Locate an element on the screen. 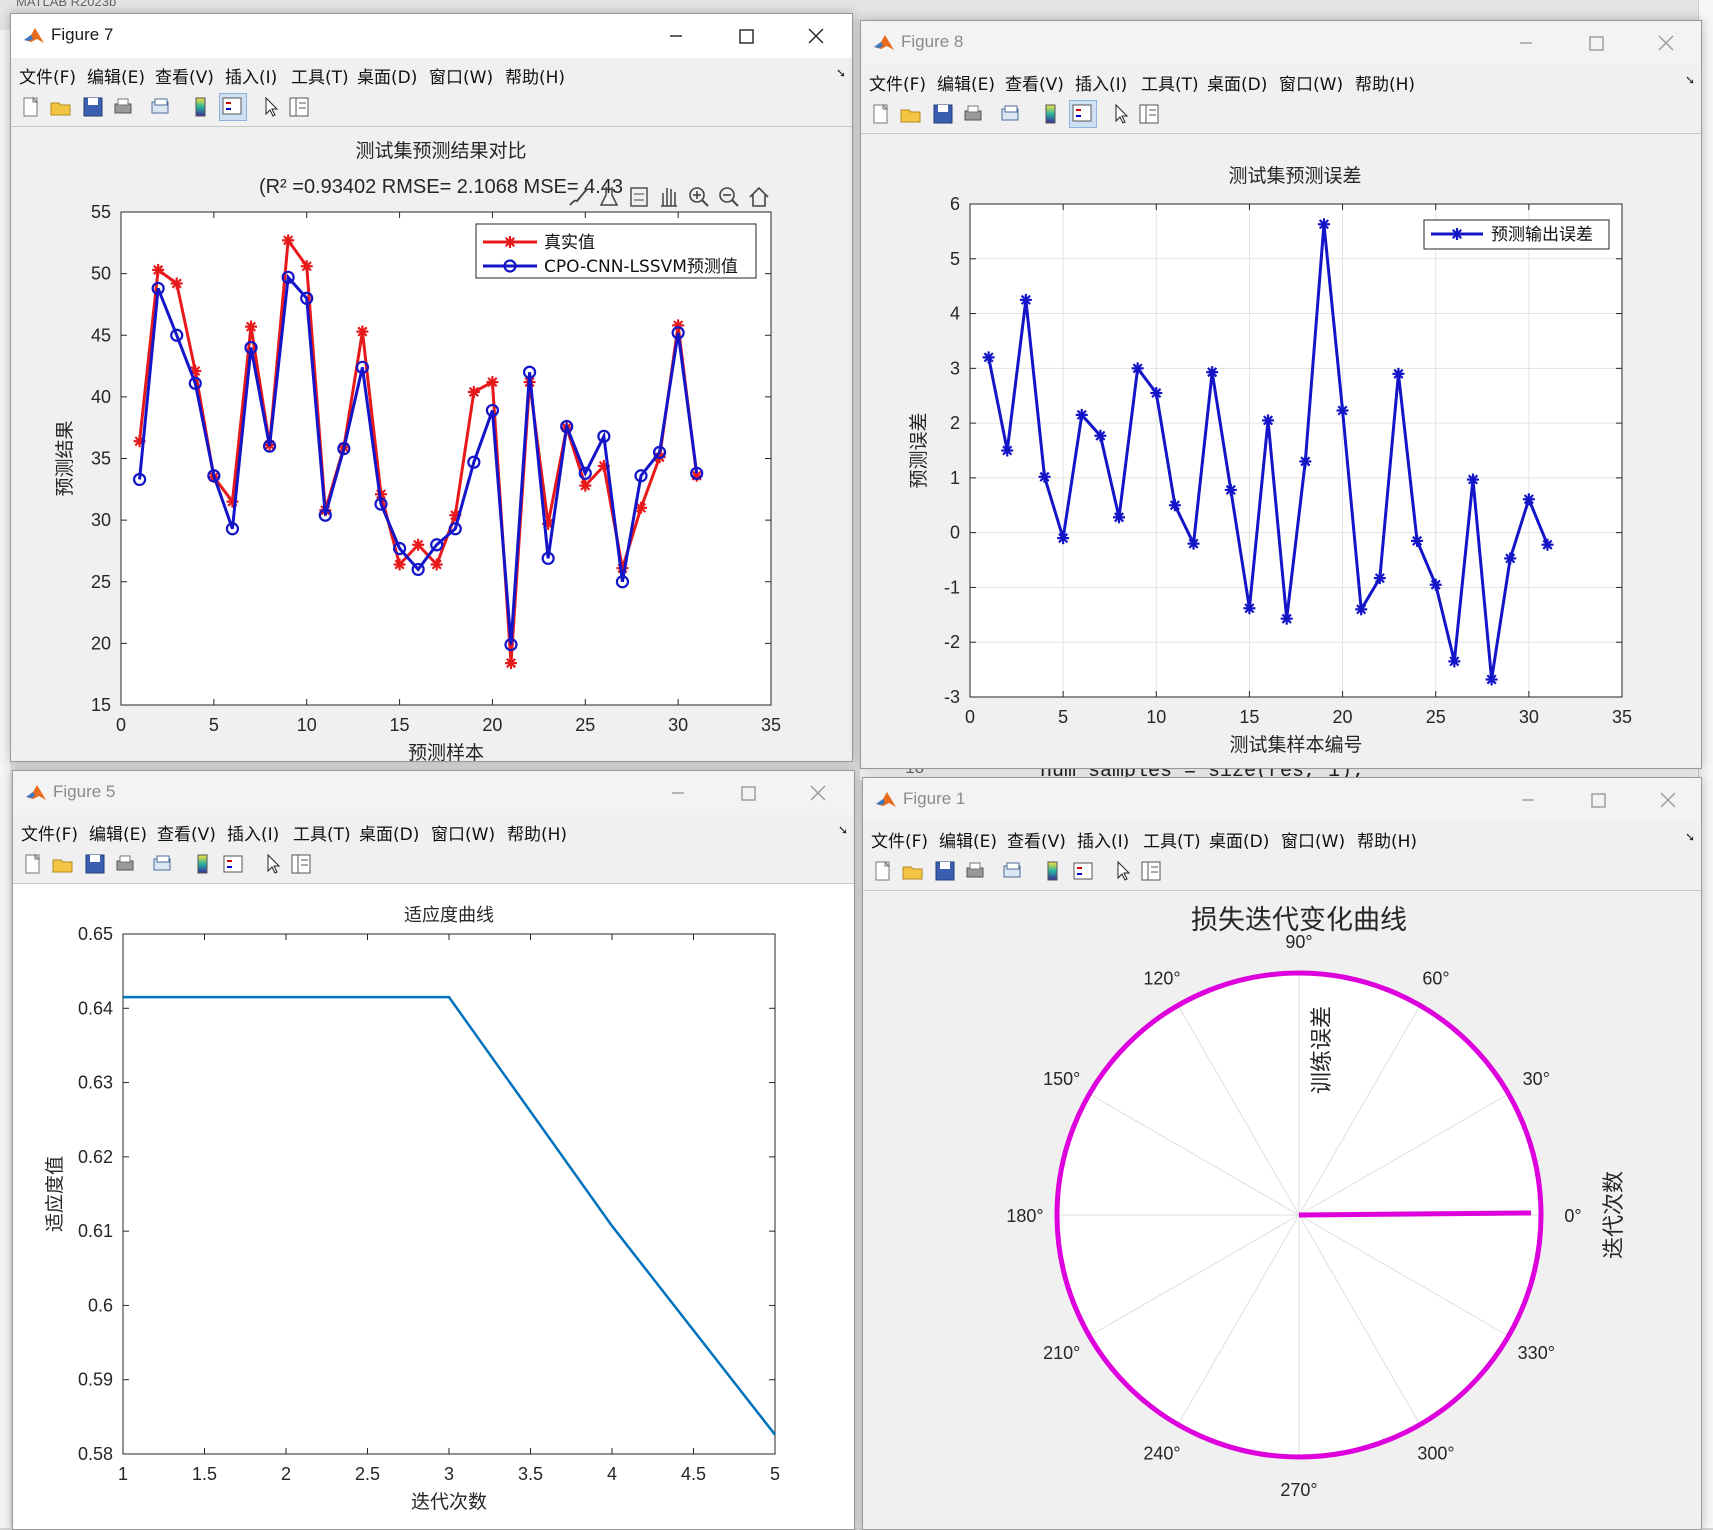  brush-icon is located at coordinates (579, 197).